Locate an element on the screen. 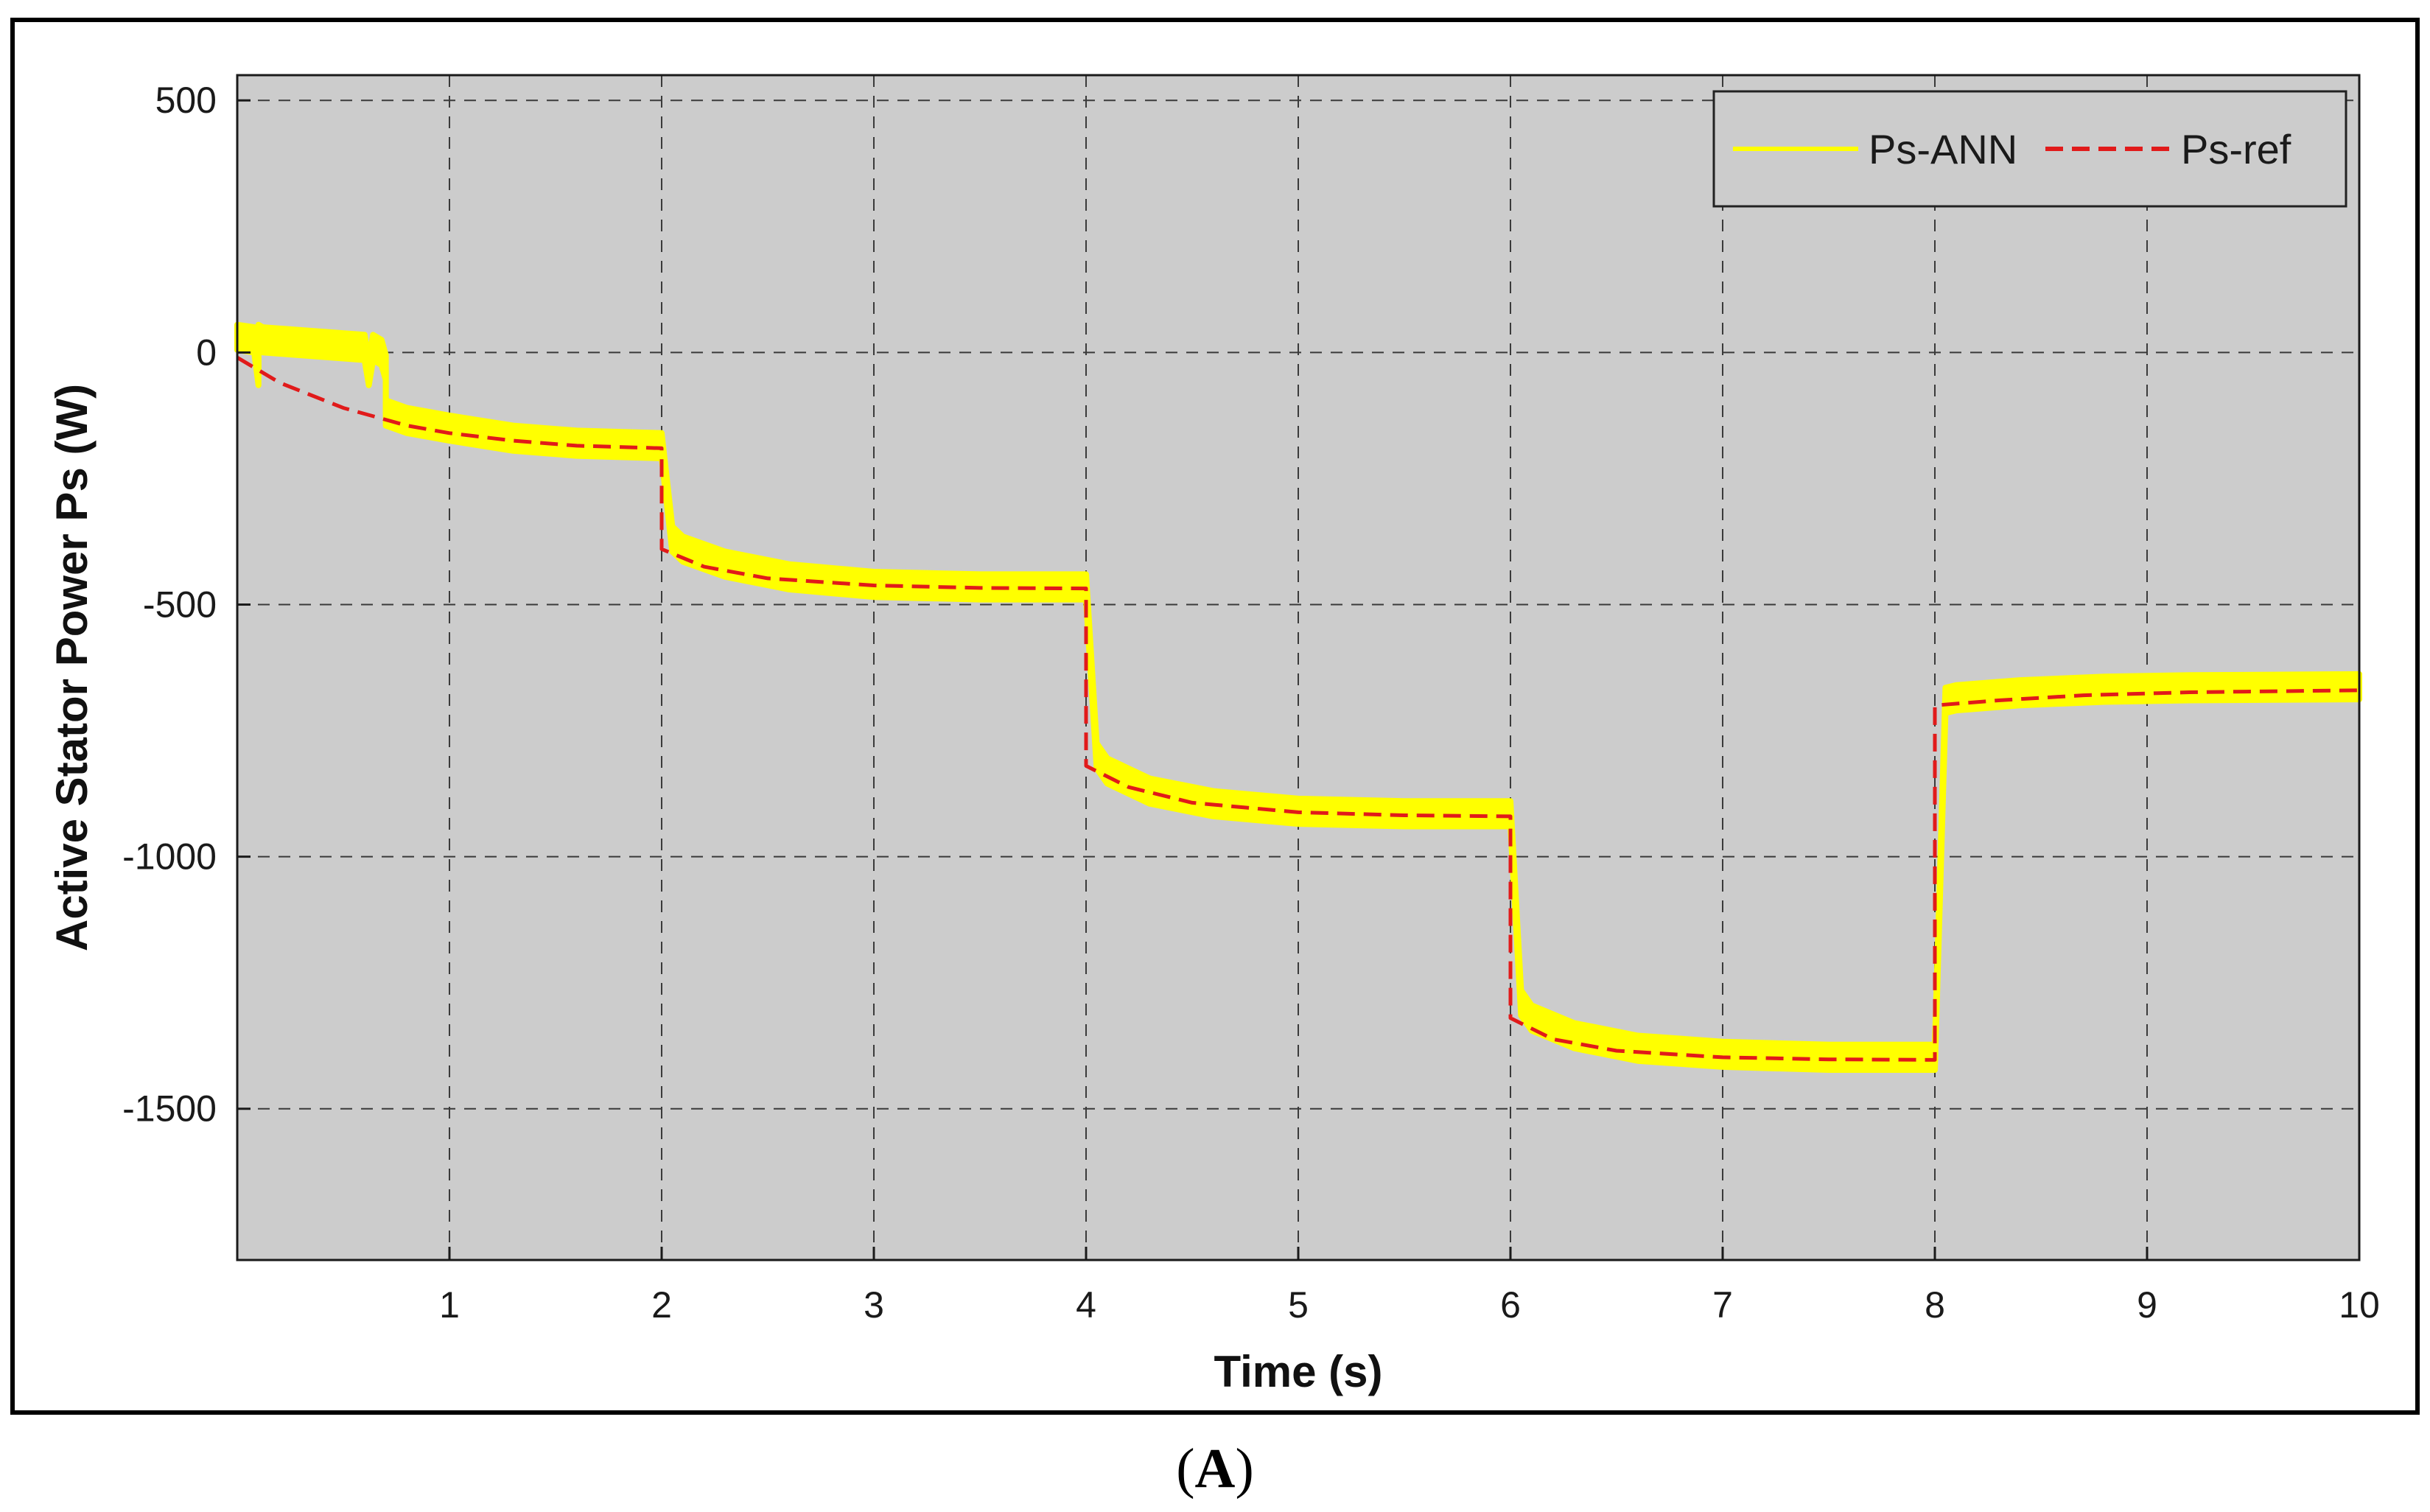 Image resolution: width=2430 pixels, height=1512 pixels. panel-caption: (A) is located at coordinates (1215, 1469).